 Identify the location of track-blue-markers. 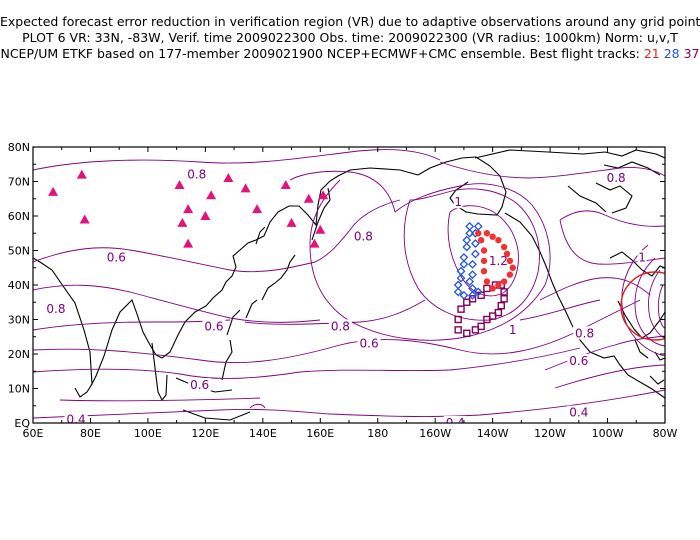
(468, 260).